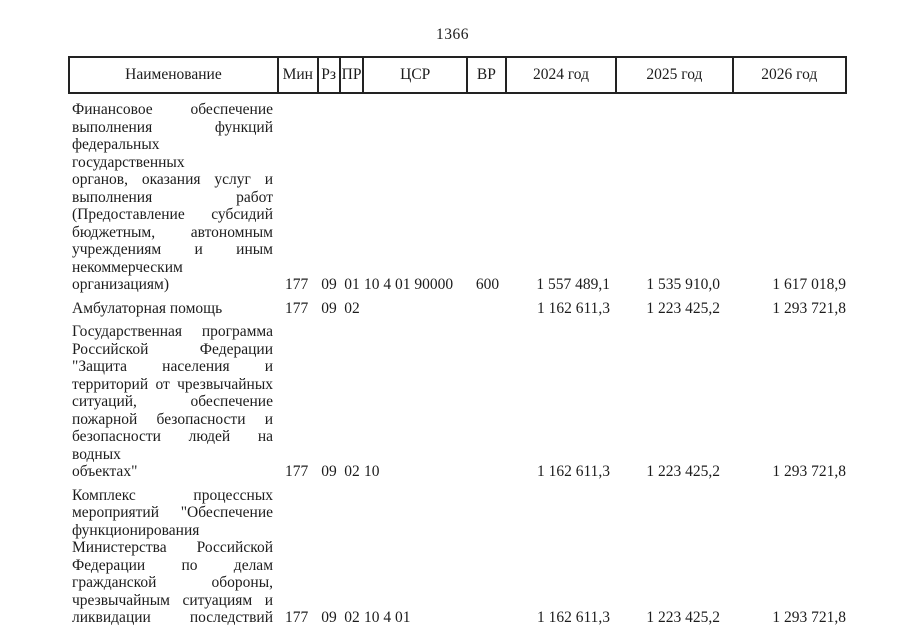 This screenshot has width=905, height=640. Describe the element at coordinates (172, 349) in the screenshot. I see `name-line: Российской Федерации` at that location.